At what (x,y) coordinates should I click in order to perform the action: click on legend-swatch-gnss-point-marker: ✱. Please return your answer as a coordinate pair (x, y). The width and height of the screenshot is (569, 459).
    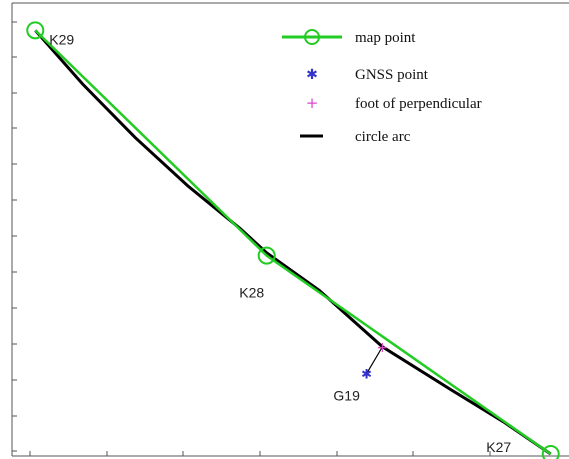
    Looking at the image, I should click on (312, 75).